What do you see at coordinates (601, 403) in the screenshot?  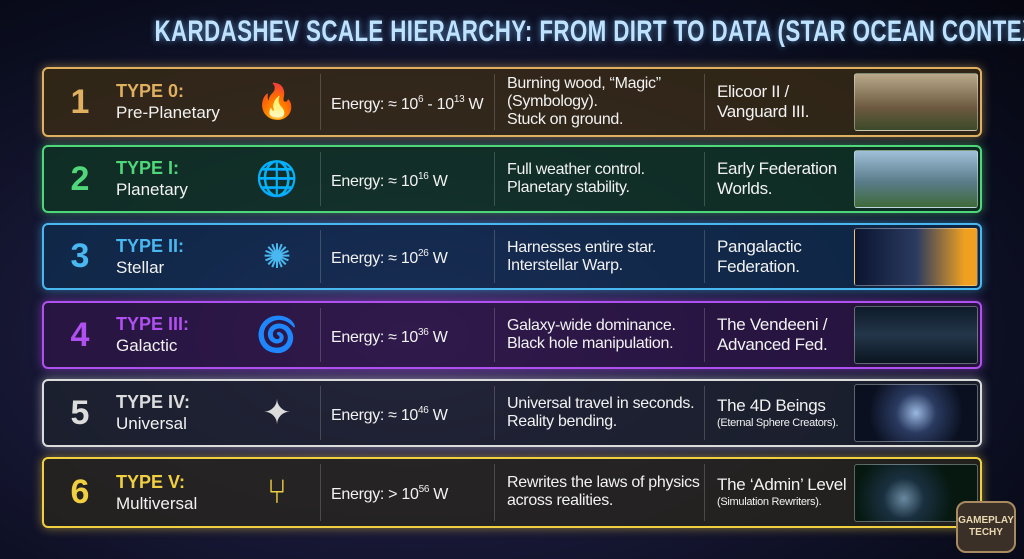 I see `description-line: Universal travel in seconds.` at bounding box center [601, 403].